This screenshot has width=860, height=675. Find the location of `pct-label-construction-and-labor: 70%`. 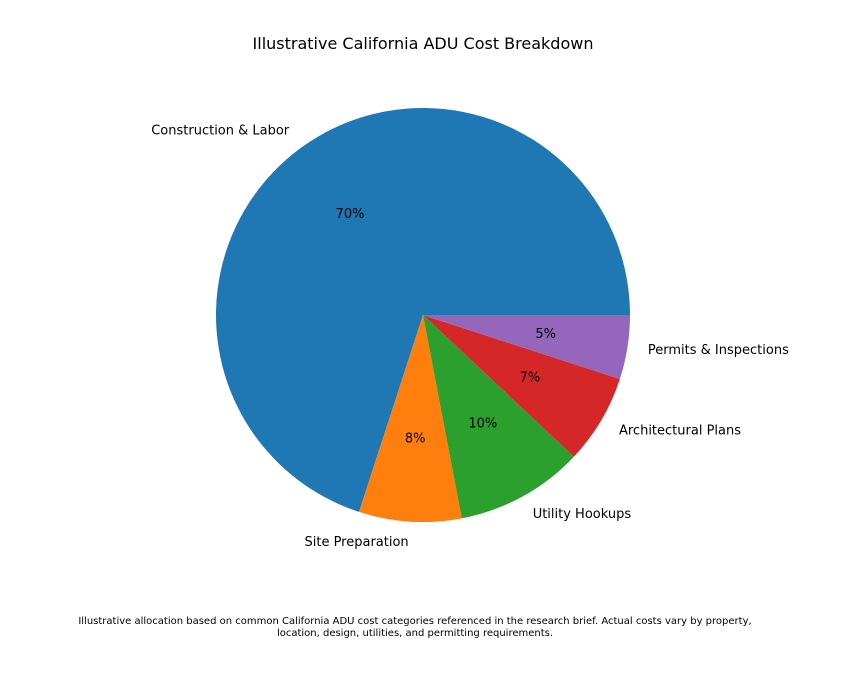

pct-label-construction-and-labor: 70% is located at coordinates (350, 214).